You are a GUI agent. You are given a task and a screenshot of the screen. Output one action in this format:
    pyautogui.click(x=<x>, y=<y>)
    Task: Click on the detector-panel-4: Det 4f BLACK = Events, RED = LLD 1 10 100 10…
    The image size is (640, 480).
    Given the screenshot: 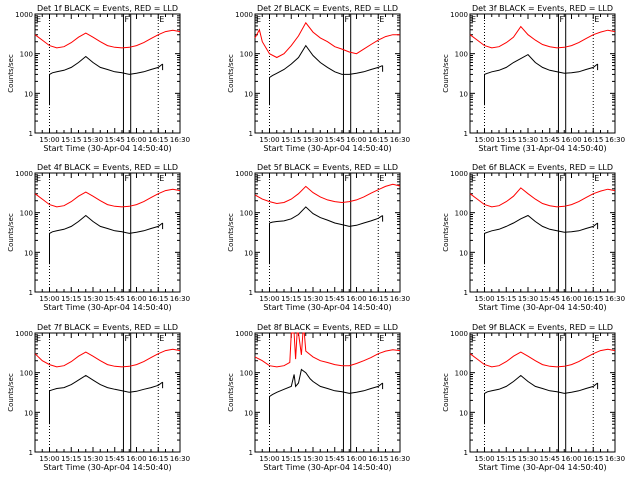 What is the action you would take?
    pyautogui.click(x=98, y=237)
    